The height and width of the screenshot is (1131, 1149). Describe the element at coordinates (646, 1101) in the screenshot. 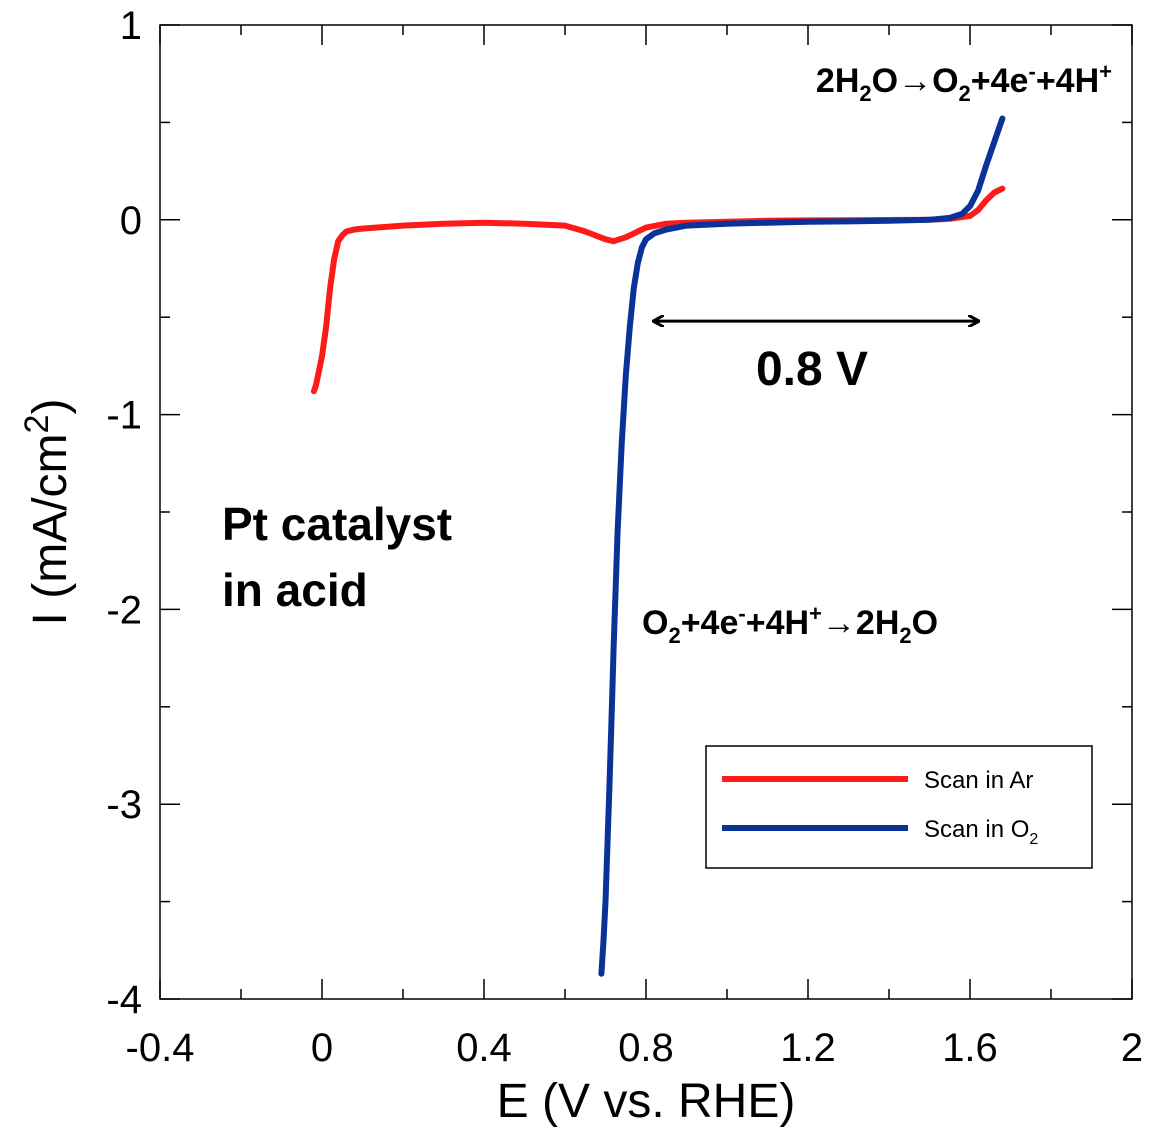

I see `x-axis-label: E (V vs. RHE)` at that location.